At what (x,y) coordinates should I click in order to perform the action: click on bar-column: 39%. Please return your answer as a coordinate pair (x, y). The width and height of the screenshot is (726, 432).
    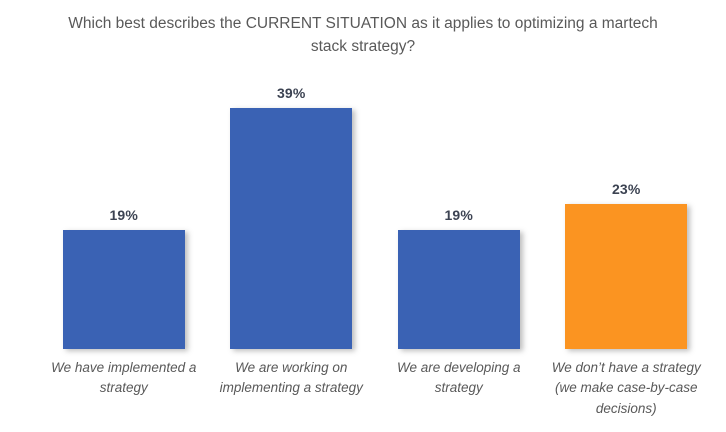
    Looking at the image, I should click on (292, 217).